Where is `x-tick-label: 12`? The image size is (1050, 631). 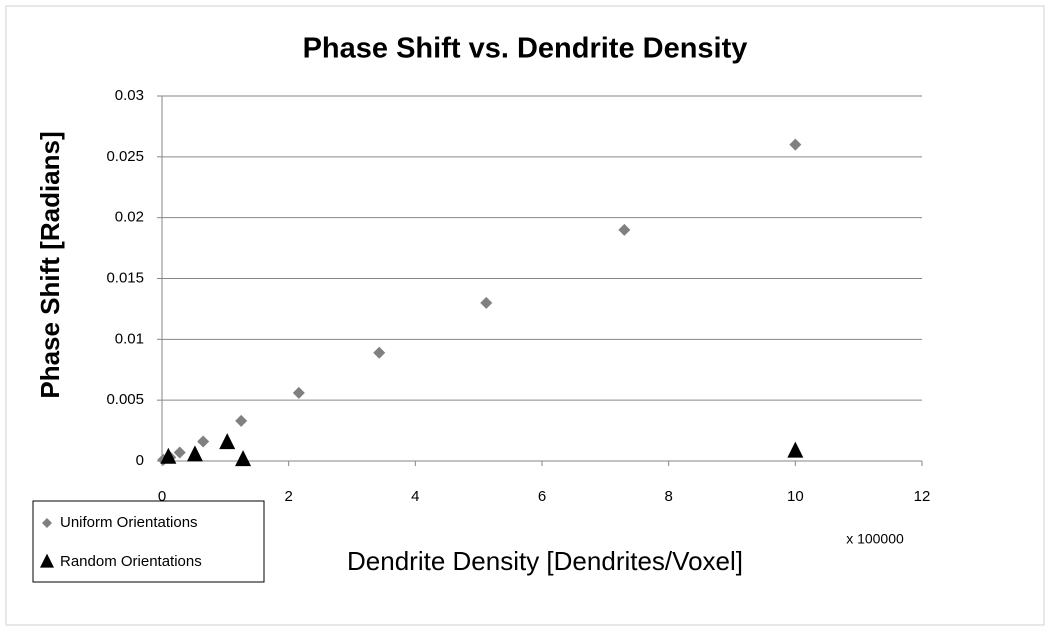 x-tick-label: 12 is located at coordinates (922, 496).